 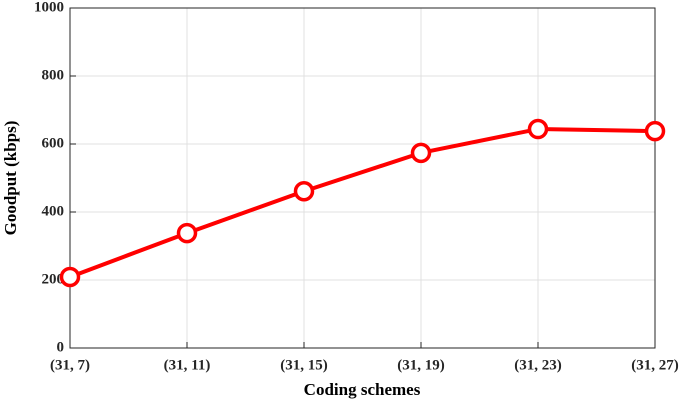 I want to click on y-tick-label: 1000, so click(x=49, y=7).